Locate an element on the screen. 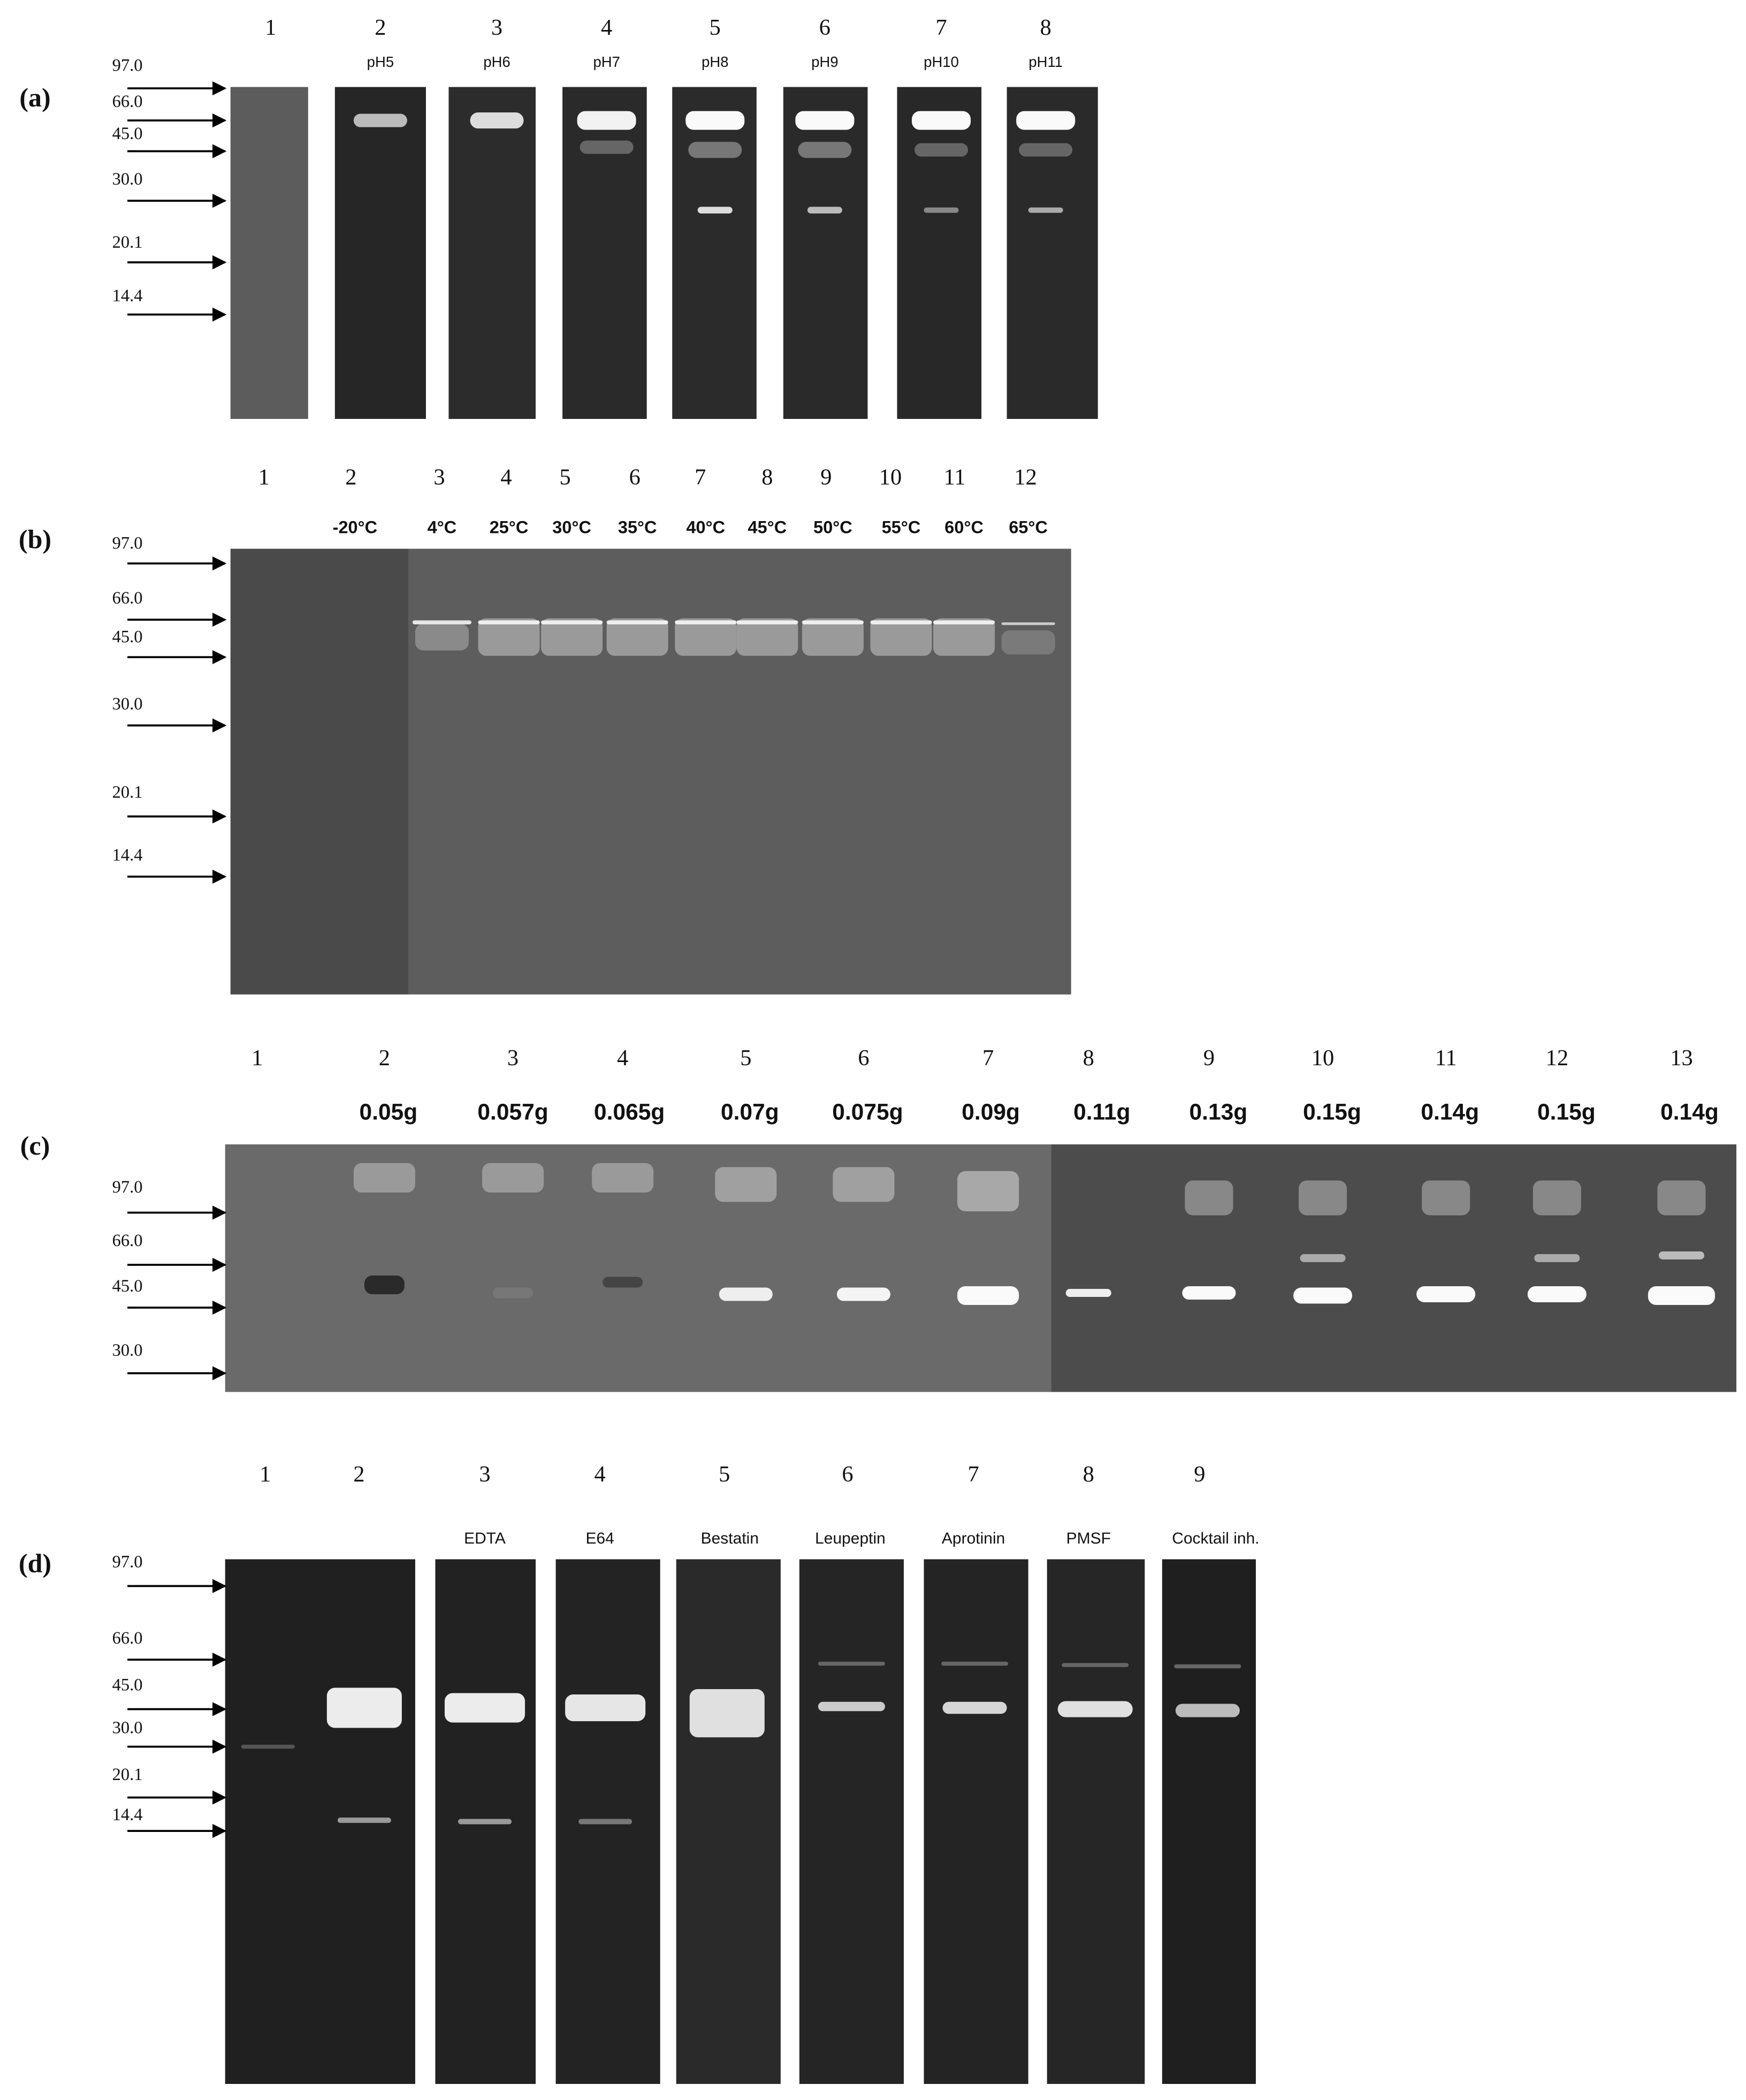 The height and width of the screenshot is (2100, 1746). lane-number: 13 is located at coordinates (1681, 1058).